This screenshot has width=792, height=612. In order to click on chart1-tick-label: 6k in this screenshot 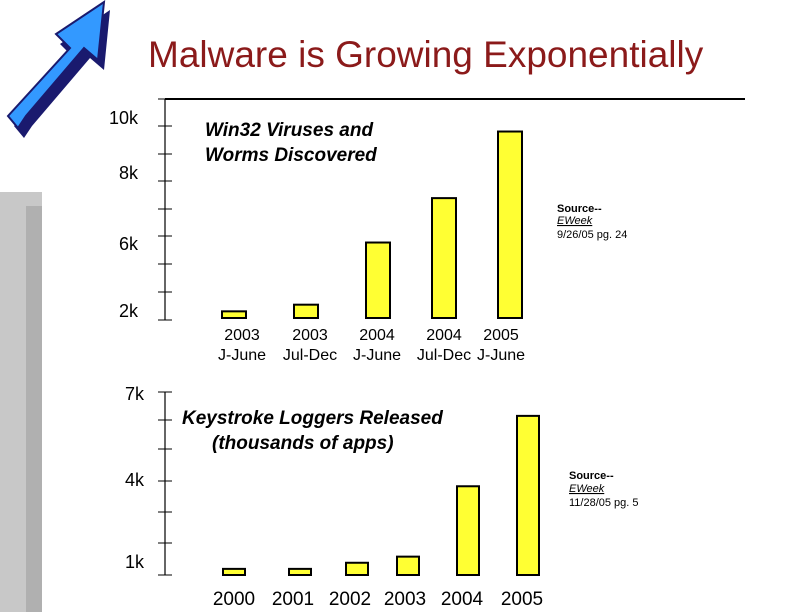, I will do `click(129, 244)`.